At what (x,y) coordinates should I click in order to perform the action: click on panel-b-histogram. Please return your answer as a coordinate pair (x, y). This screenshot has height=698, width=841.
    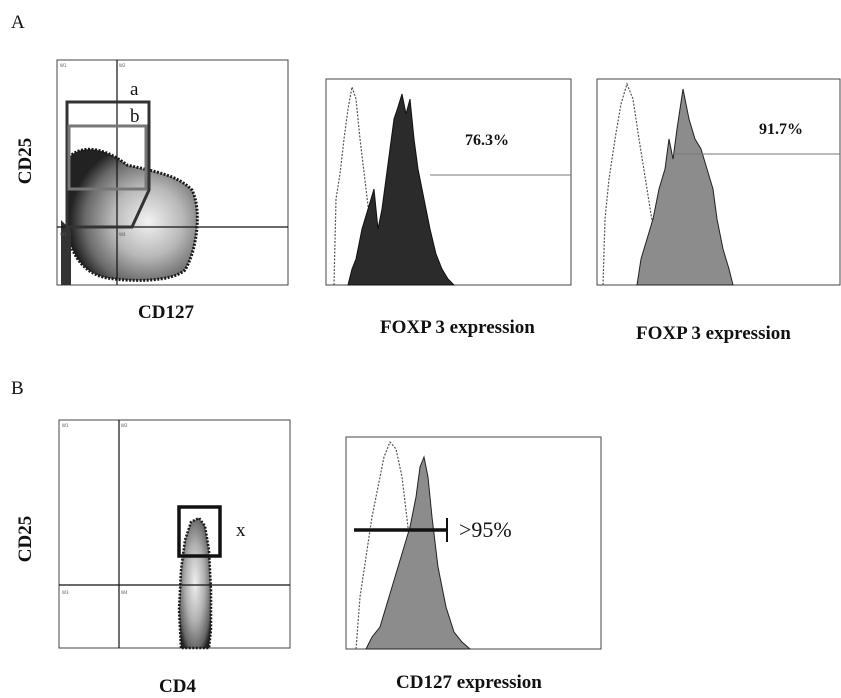
    Looking at the image, I should click on (473, 543).